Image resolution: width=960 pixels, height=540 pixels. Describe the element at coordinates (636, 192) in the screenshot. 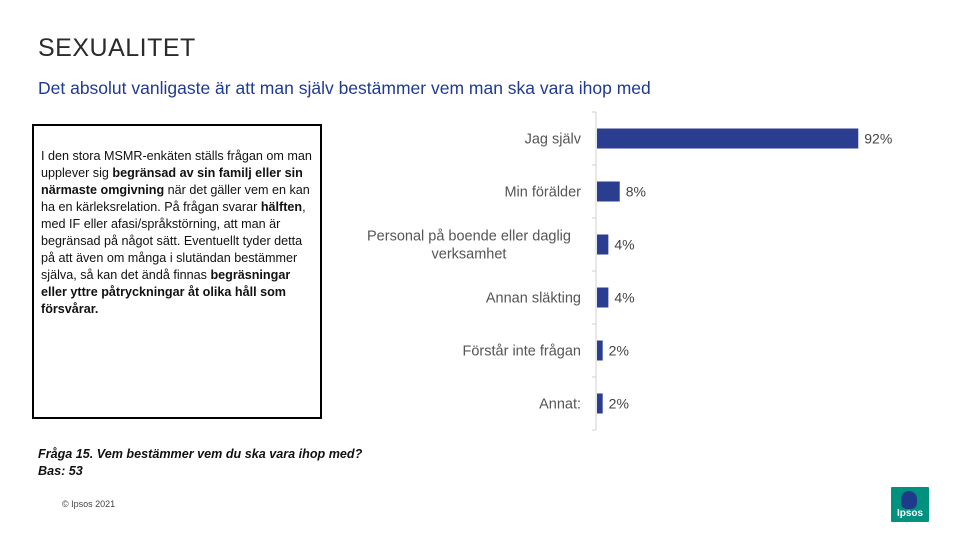

I see `value-label: 8%` at that location.